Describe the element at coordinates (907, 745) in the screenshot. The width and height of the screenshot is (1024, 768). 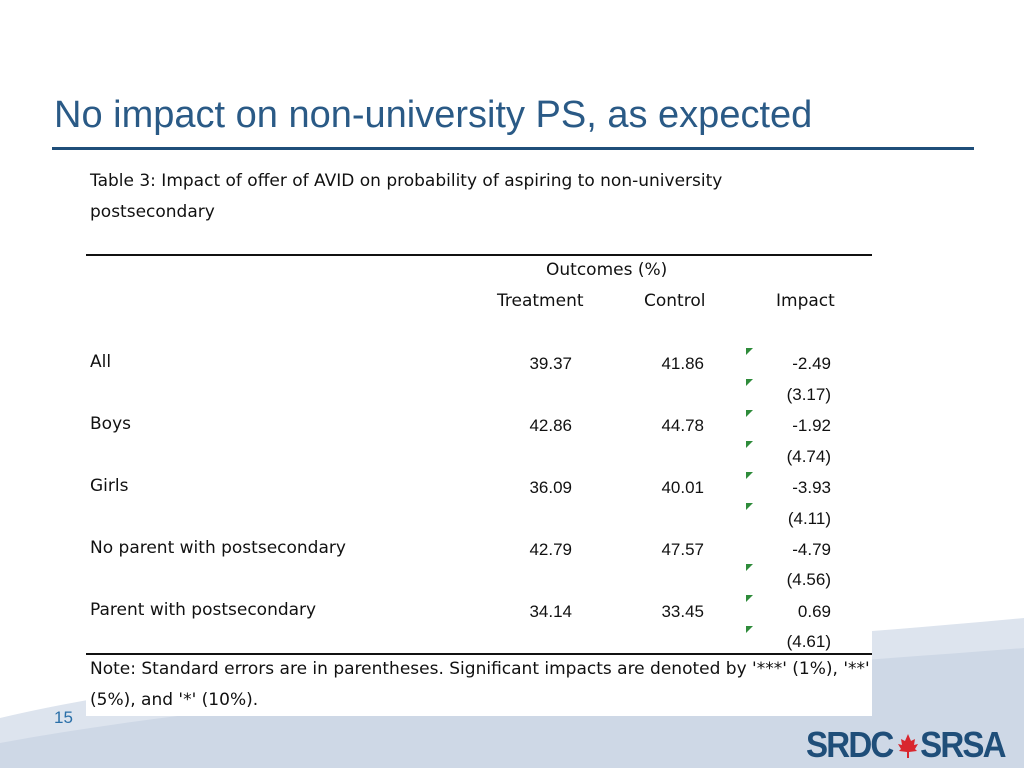
I see `srdc-srsa-logo: SRDC SRSA` at that location.